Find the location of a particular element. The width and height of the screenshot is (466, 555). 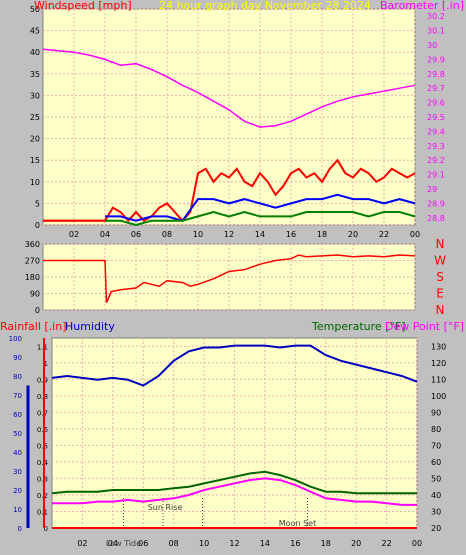

sun-rise-label: Sun Rise is located at coordinates (165, 507).